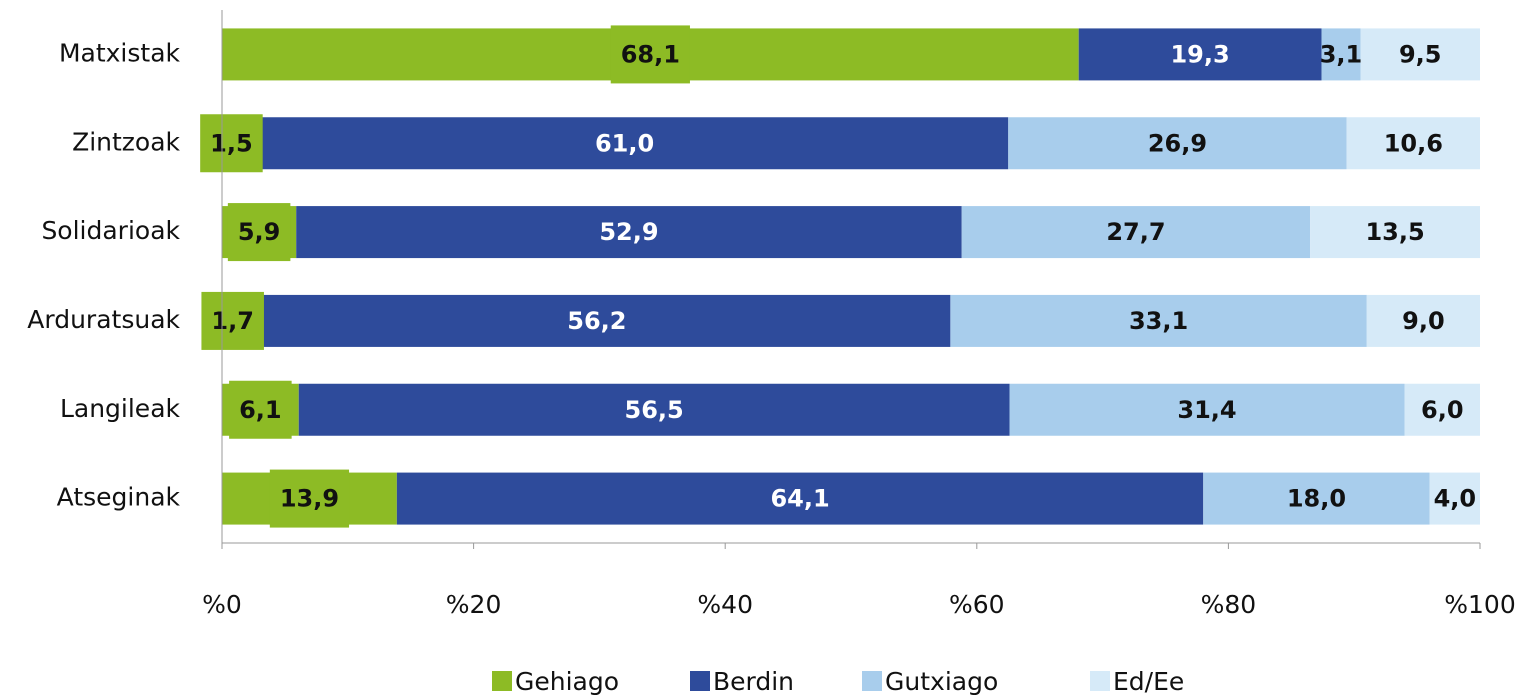  I want to click on data-label: 52,9, so click(628, 232).